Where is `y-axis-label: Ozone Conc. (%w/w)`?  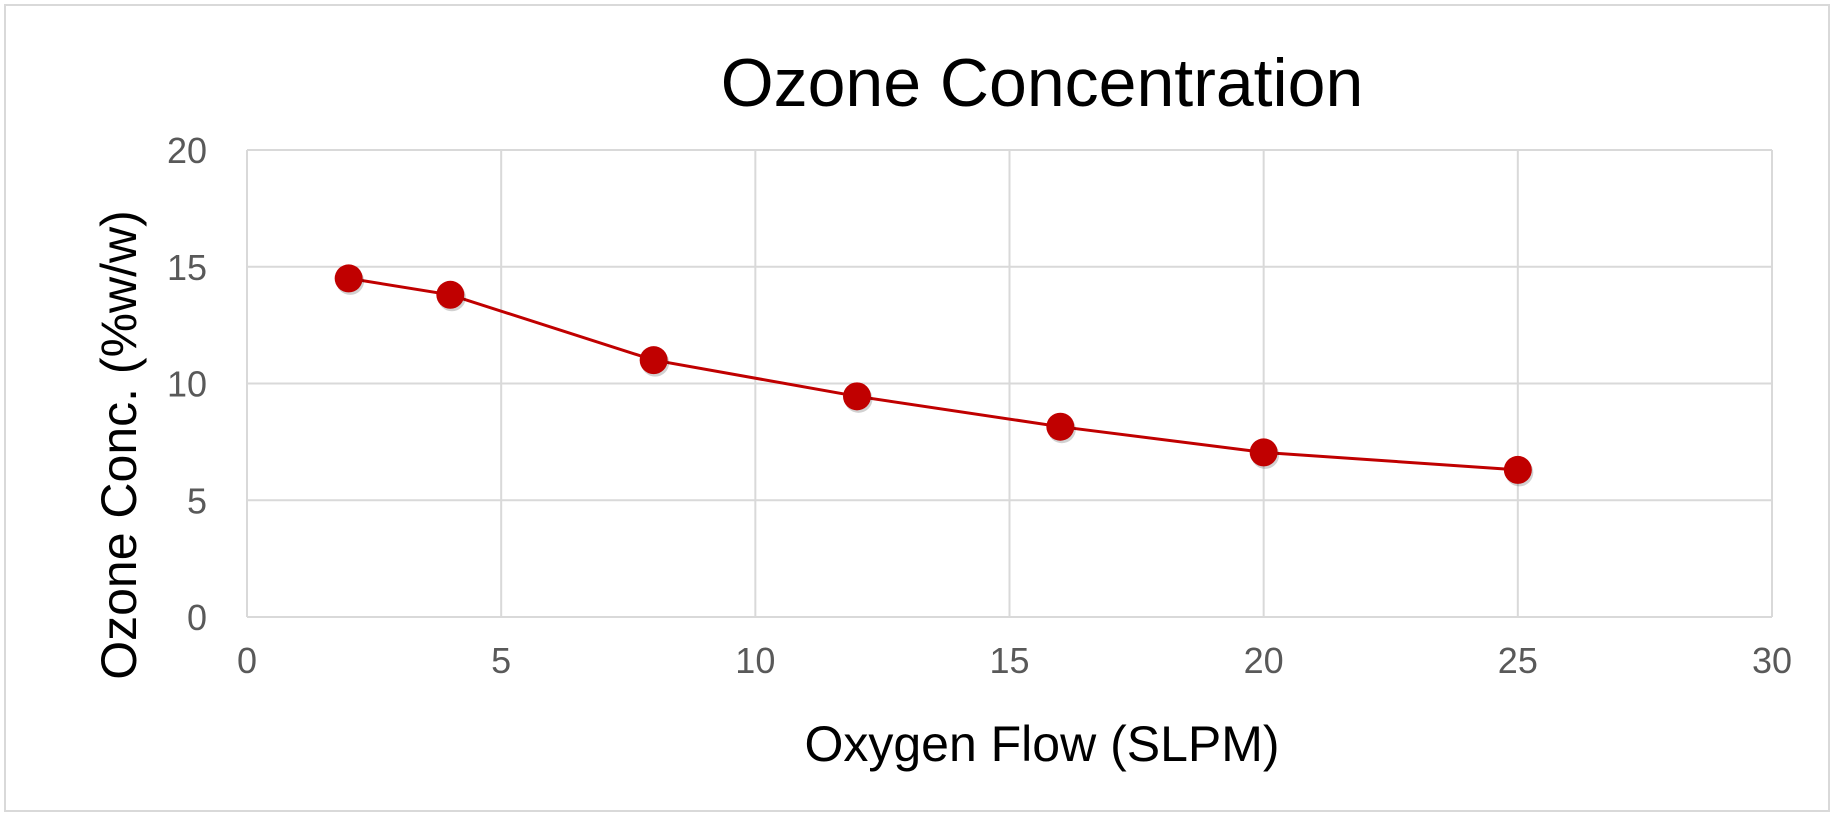
y-axis-label: Ozone Conc. (%w/w) is located at coordinates (119, 445).